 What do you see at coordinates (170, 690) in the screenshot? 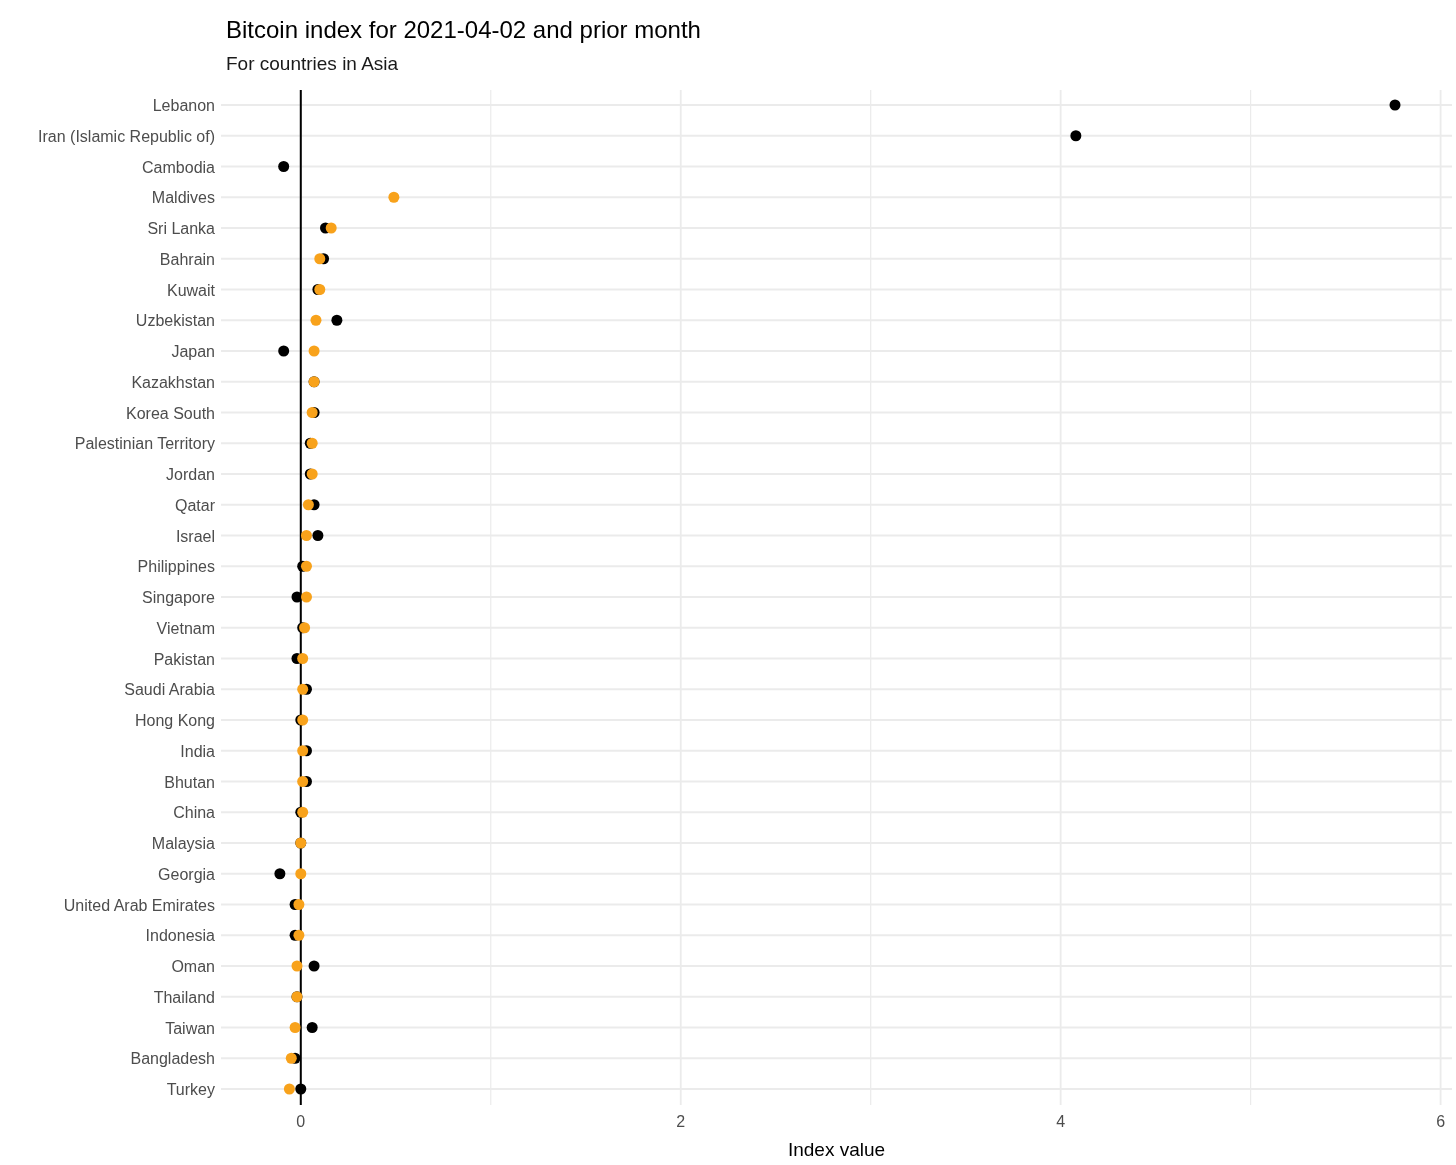
I see `y-tick-label: Saudi Arabia` at bounding box center [170, 690].